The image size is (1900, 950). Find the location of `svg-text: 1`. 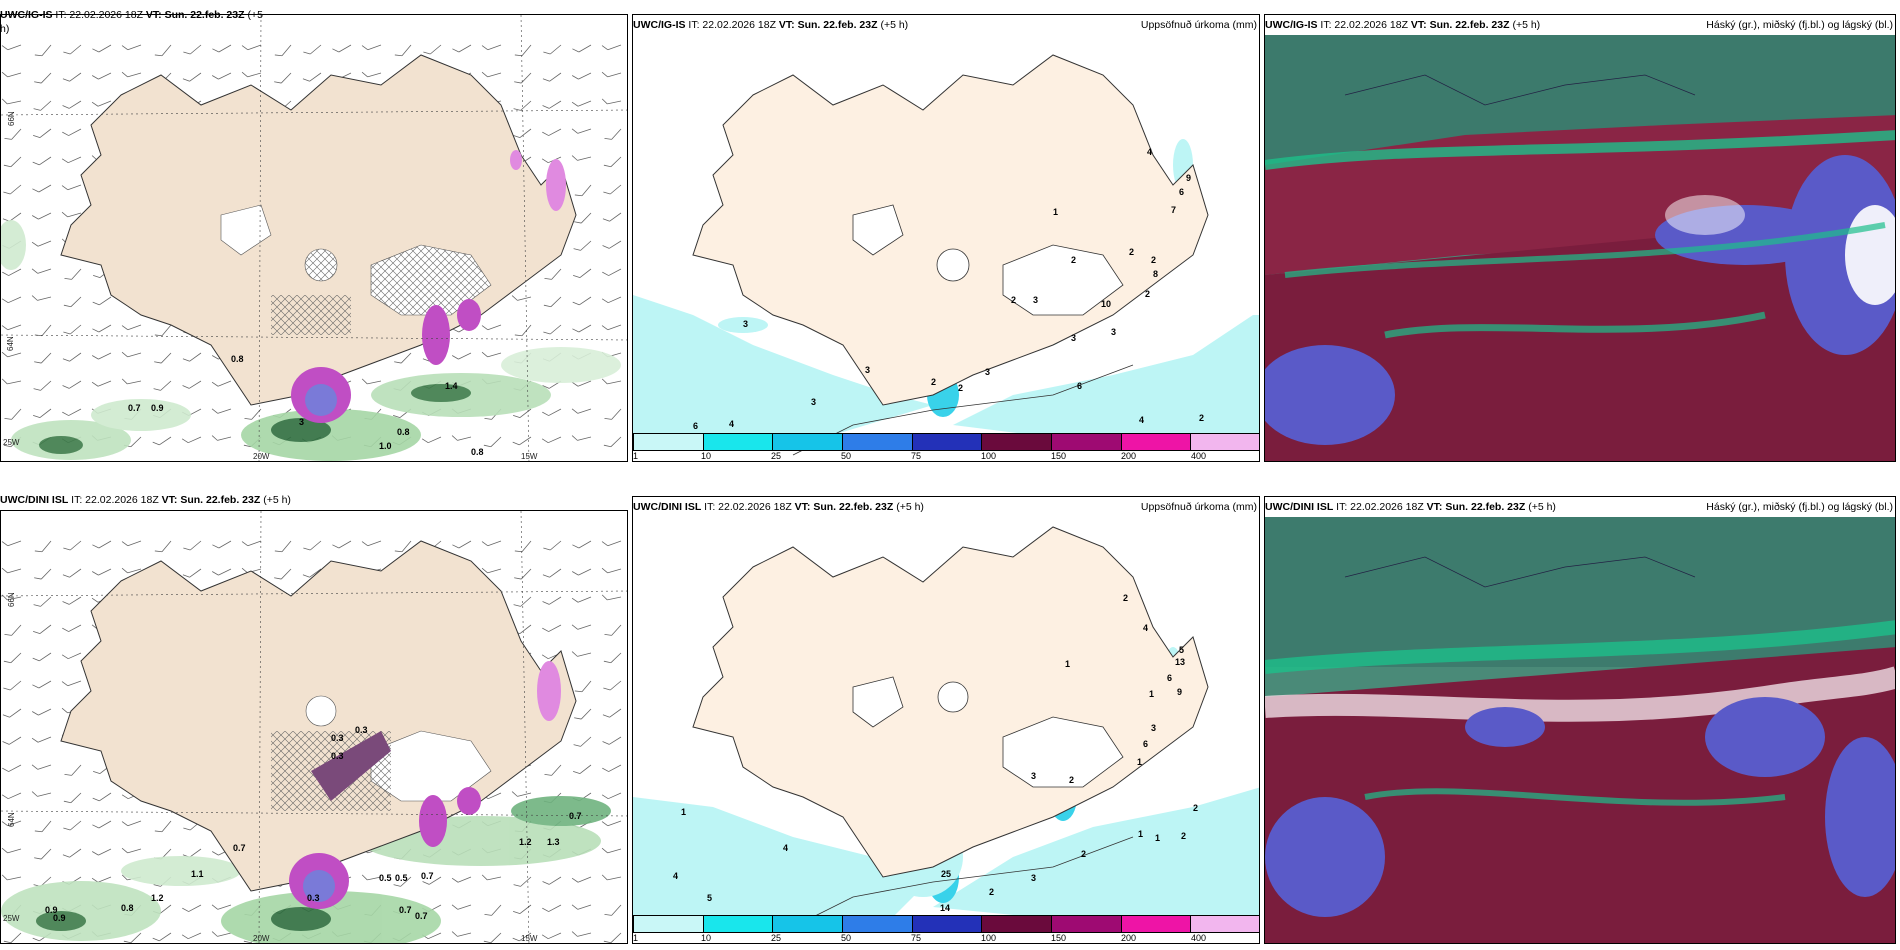

svg-text: 1 is located at coordinates (1157, 838).